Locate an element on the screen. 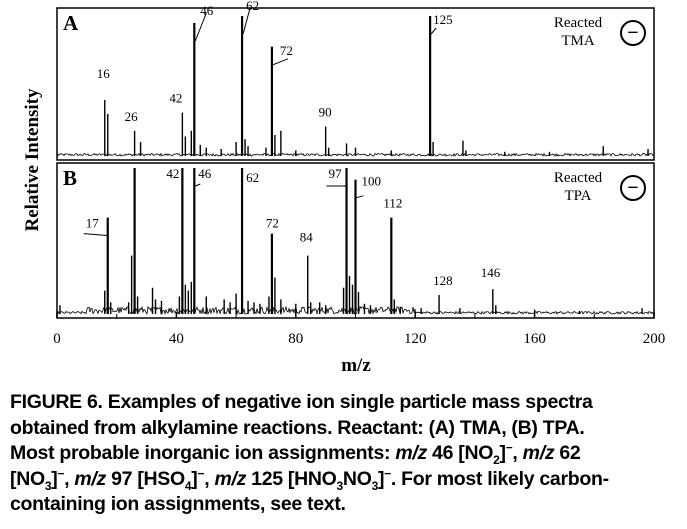 The width and height of the screenshot is (687, 529). x-tick-label-0: 0 is located at coordinates (57, 339).